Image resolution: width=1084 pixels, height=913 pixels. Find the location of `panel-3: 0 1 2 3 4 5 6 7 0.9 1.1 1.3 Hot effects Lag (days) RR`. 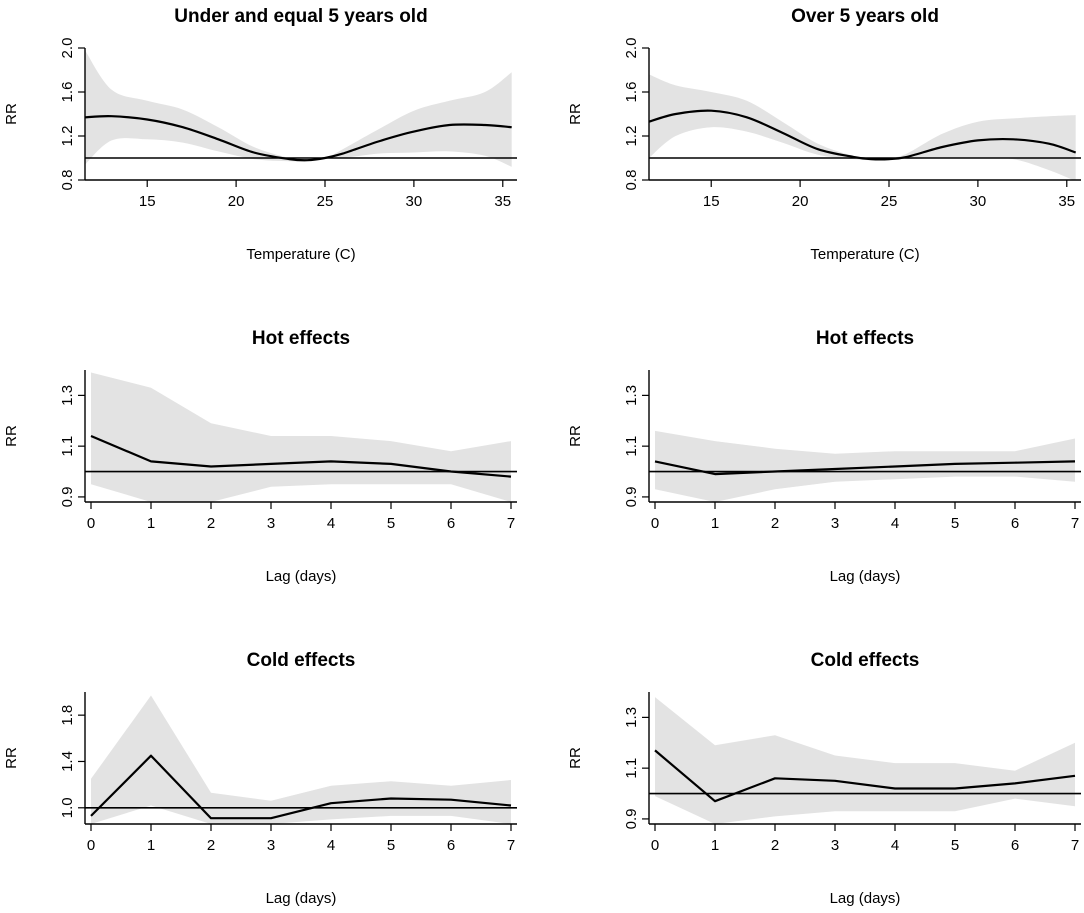

panel-3: 0 1 2 3 4 5 6 7 0.9 1.1 1.3 Hot effects Lag (days) RR is located at coordinates (260, 456).